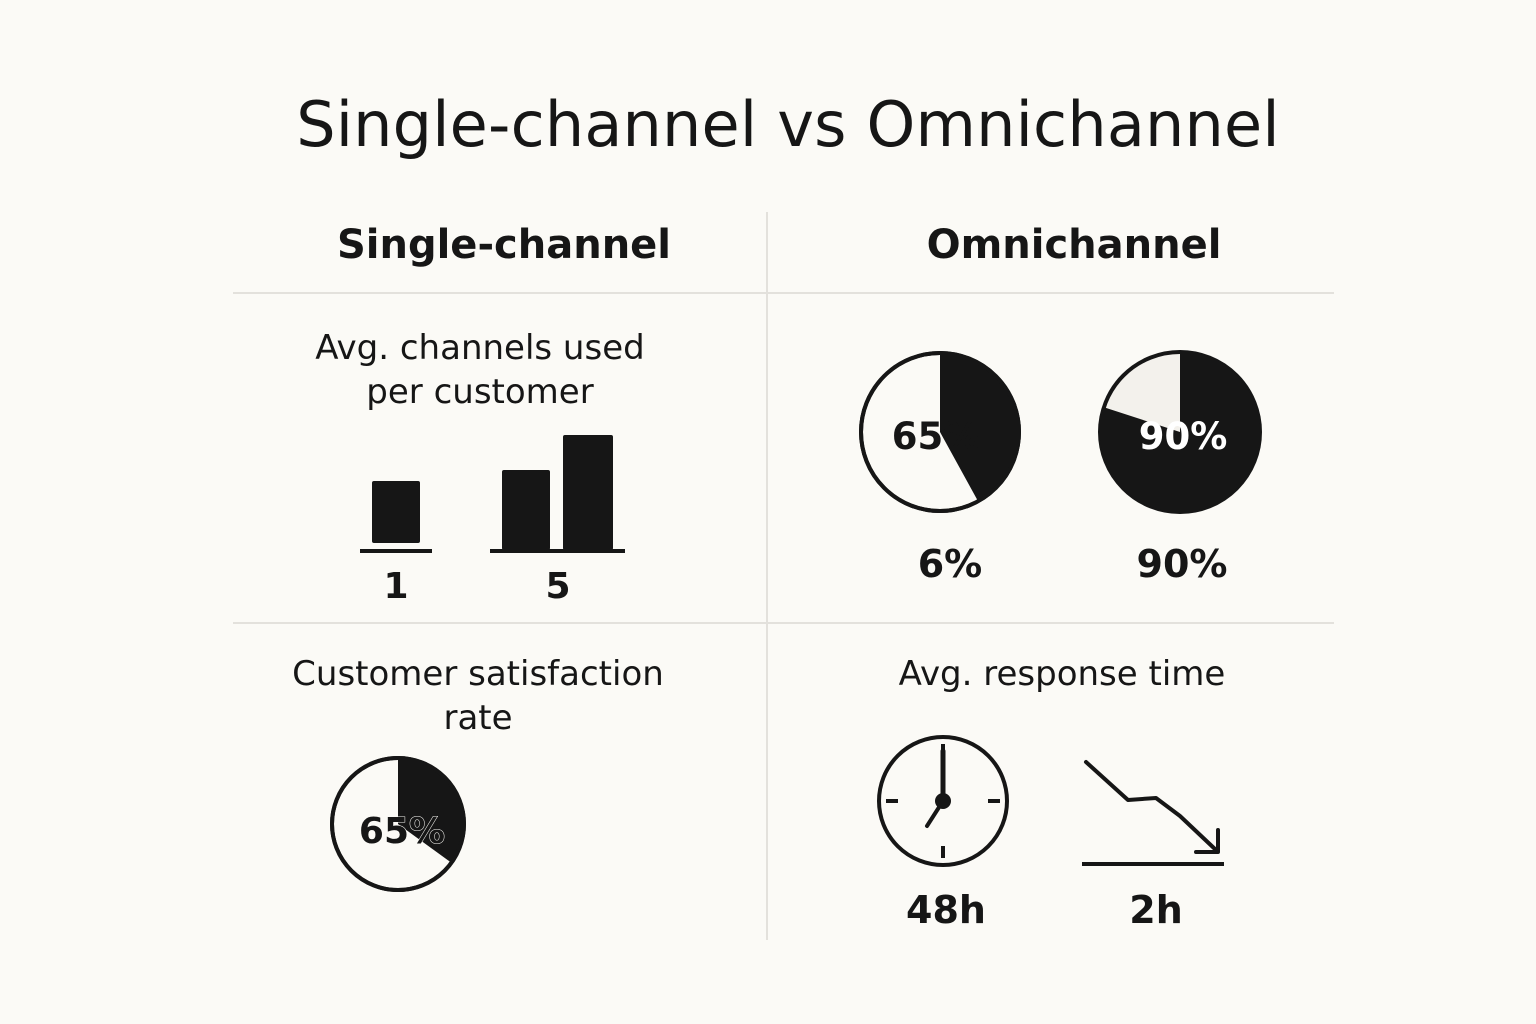 The height and width of the screenshot is (1024, 1536). I want to click on response-time-omni-caption: 2h, so click(1156, 910).